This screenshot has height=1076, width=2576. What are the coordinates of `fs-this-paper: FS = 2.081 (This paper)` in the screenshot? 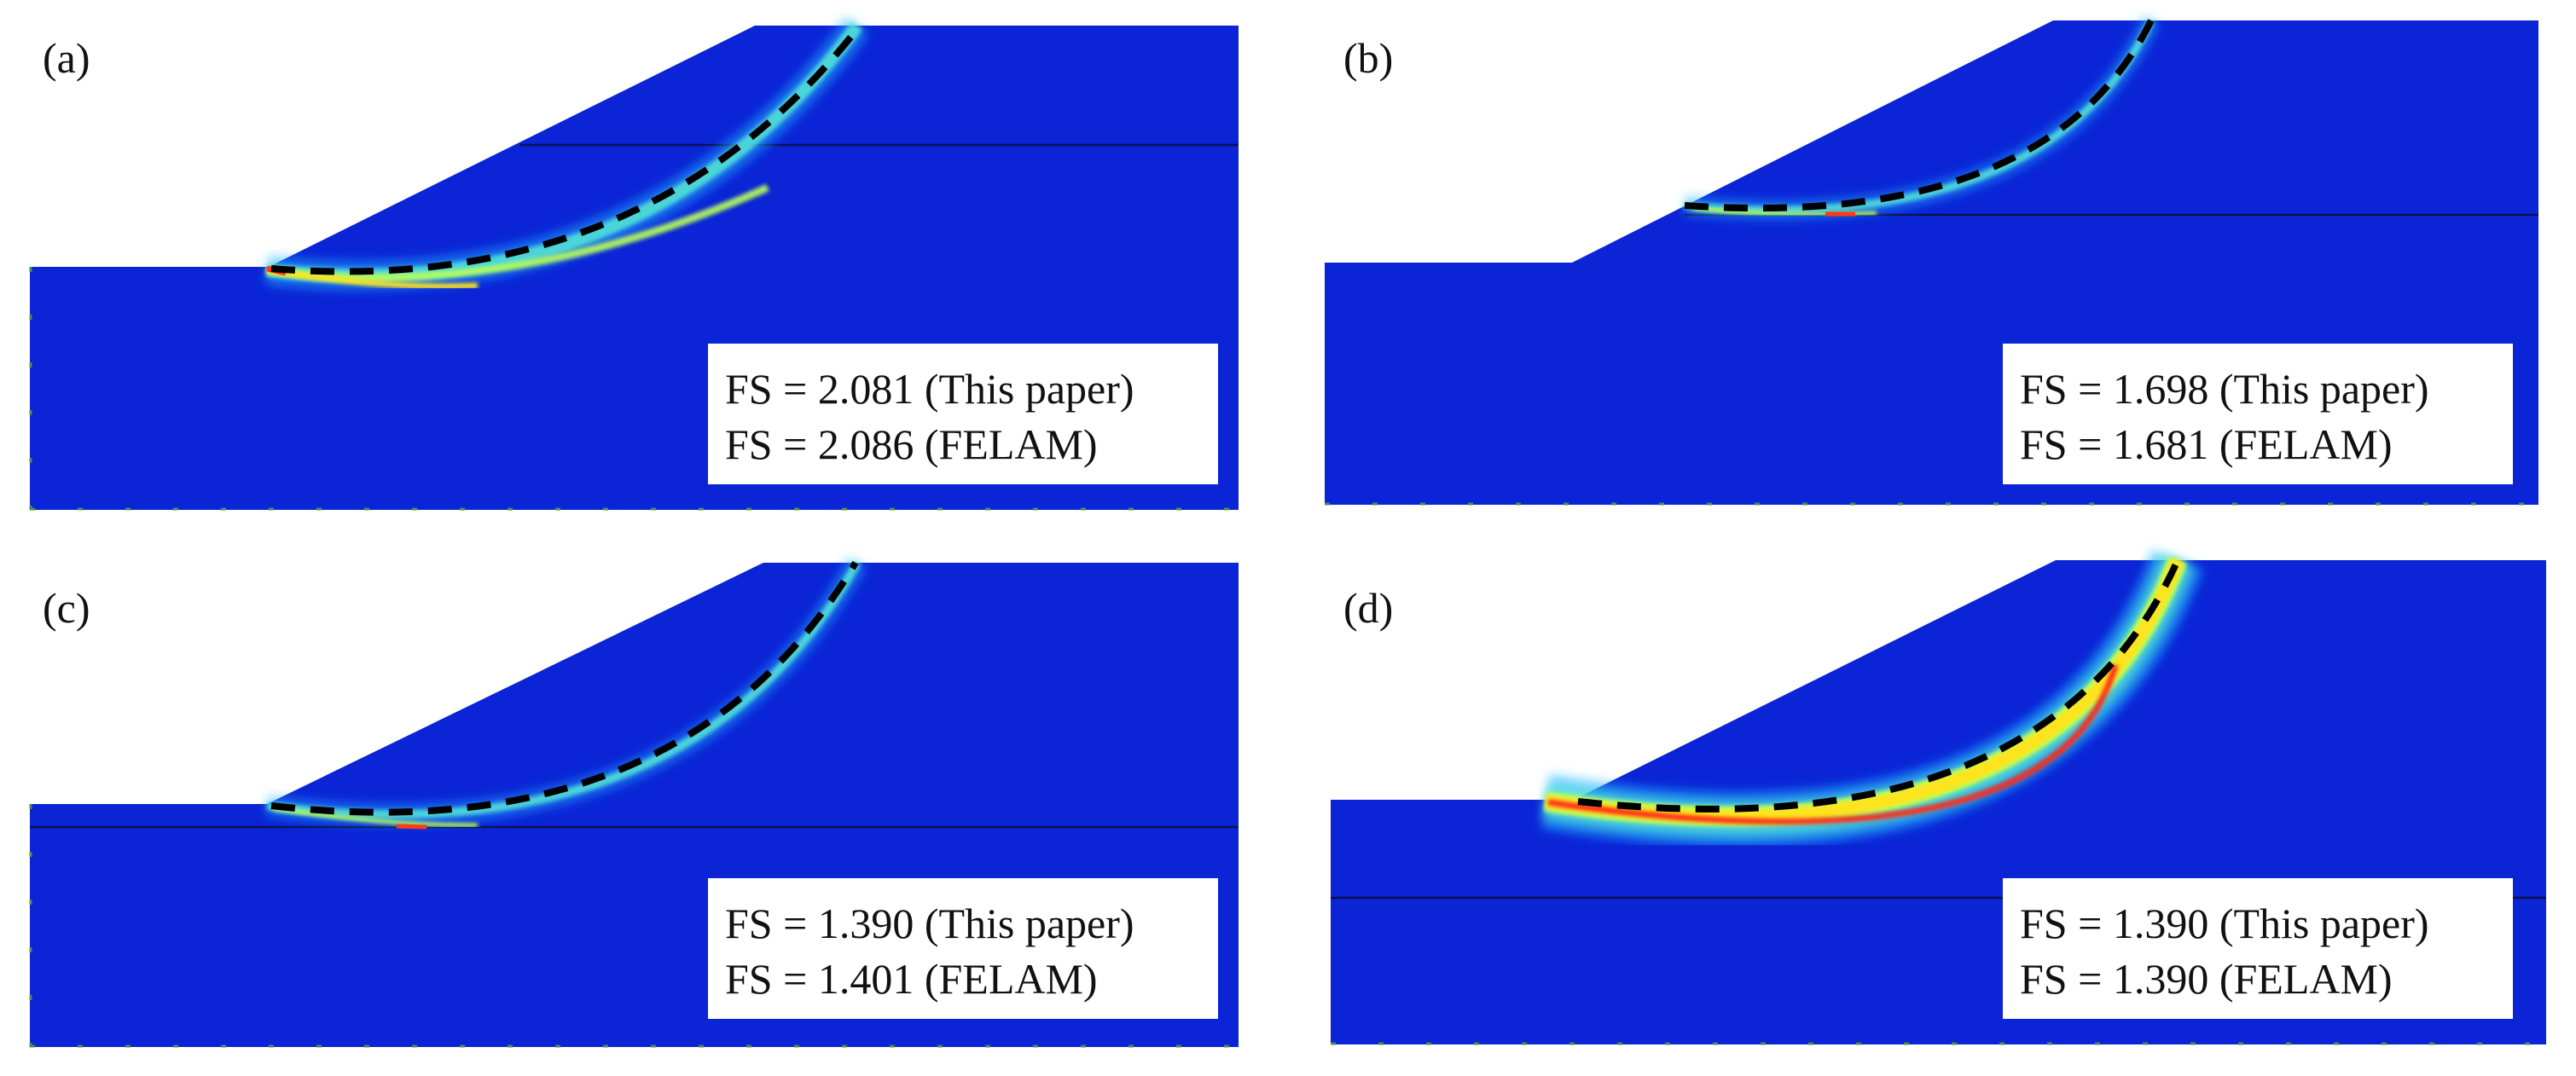 It's located at (929, 389).